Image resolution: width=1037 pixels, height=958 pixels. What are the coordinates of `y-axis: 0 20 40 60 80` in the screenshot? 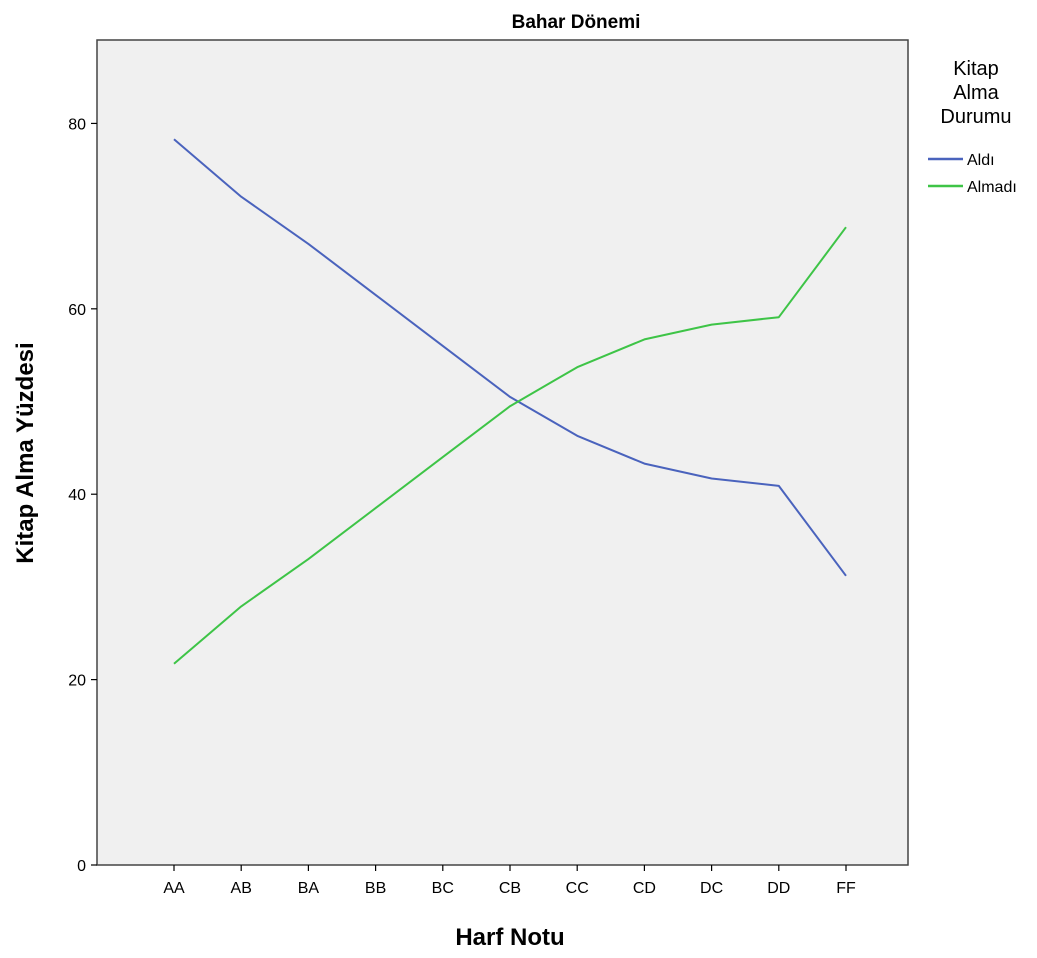 It's located at (82, 495).